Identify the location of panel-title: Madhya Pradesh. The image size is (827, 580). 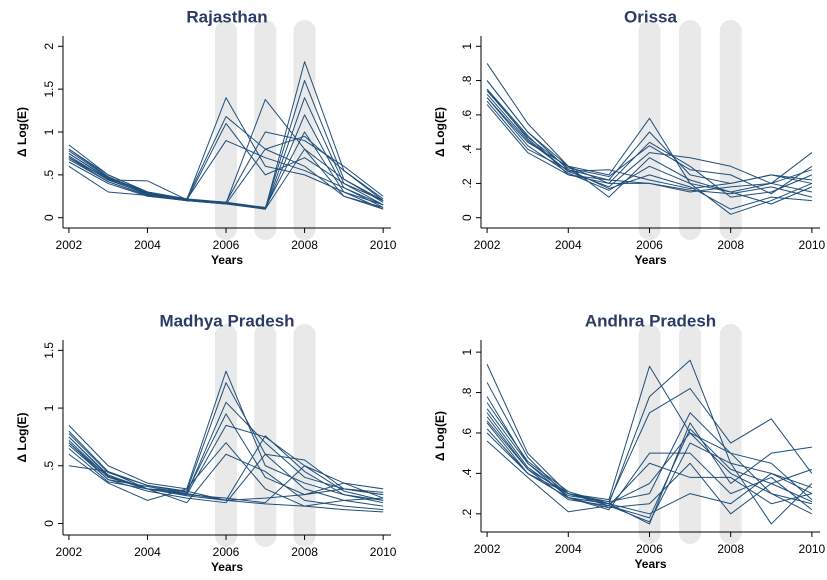
(226, 320).